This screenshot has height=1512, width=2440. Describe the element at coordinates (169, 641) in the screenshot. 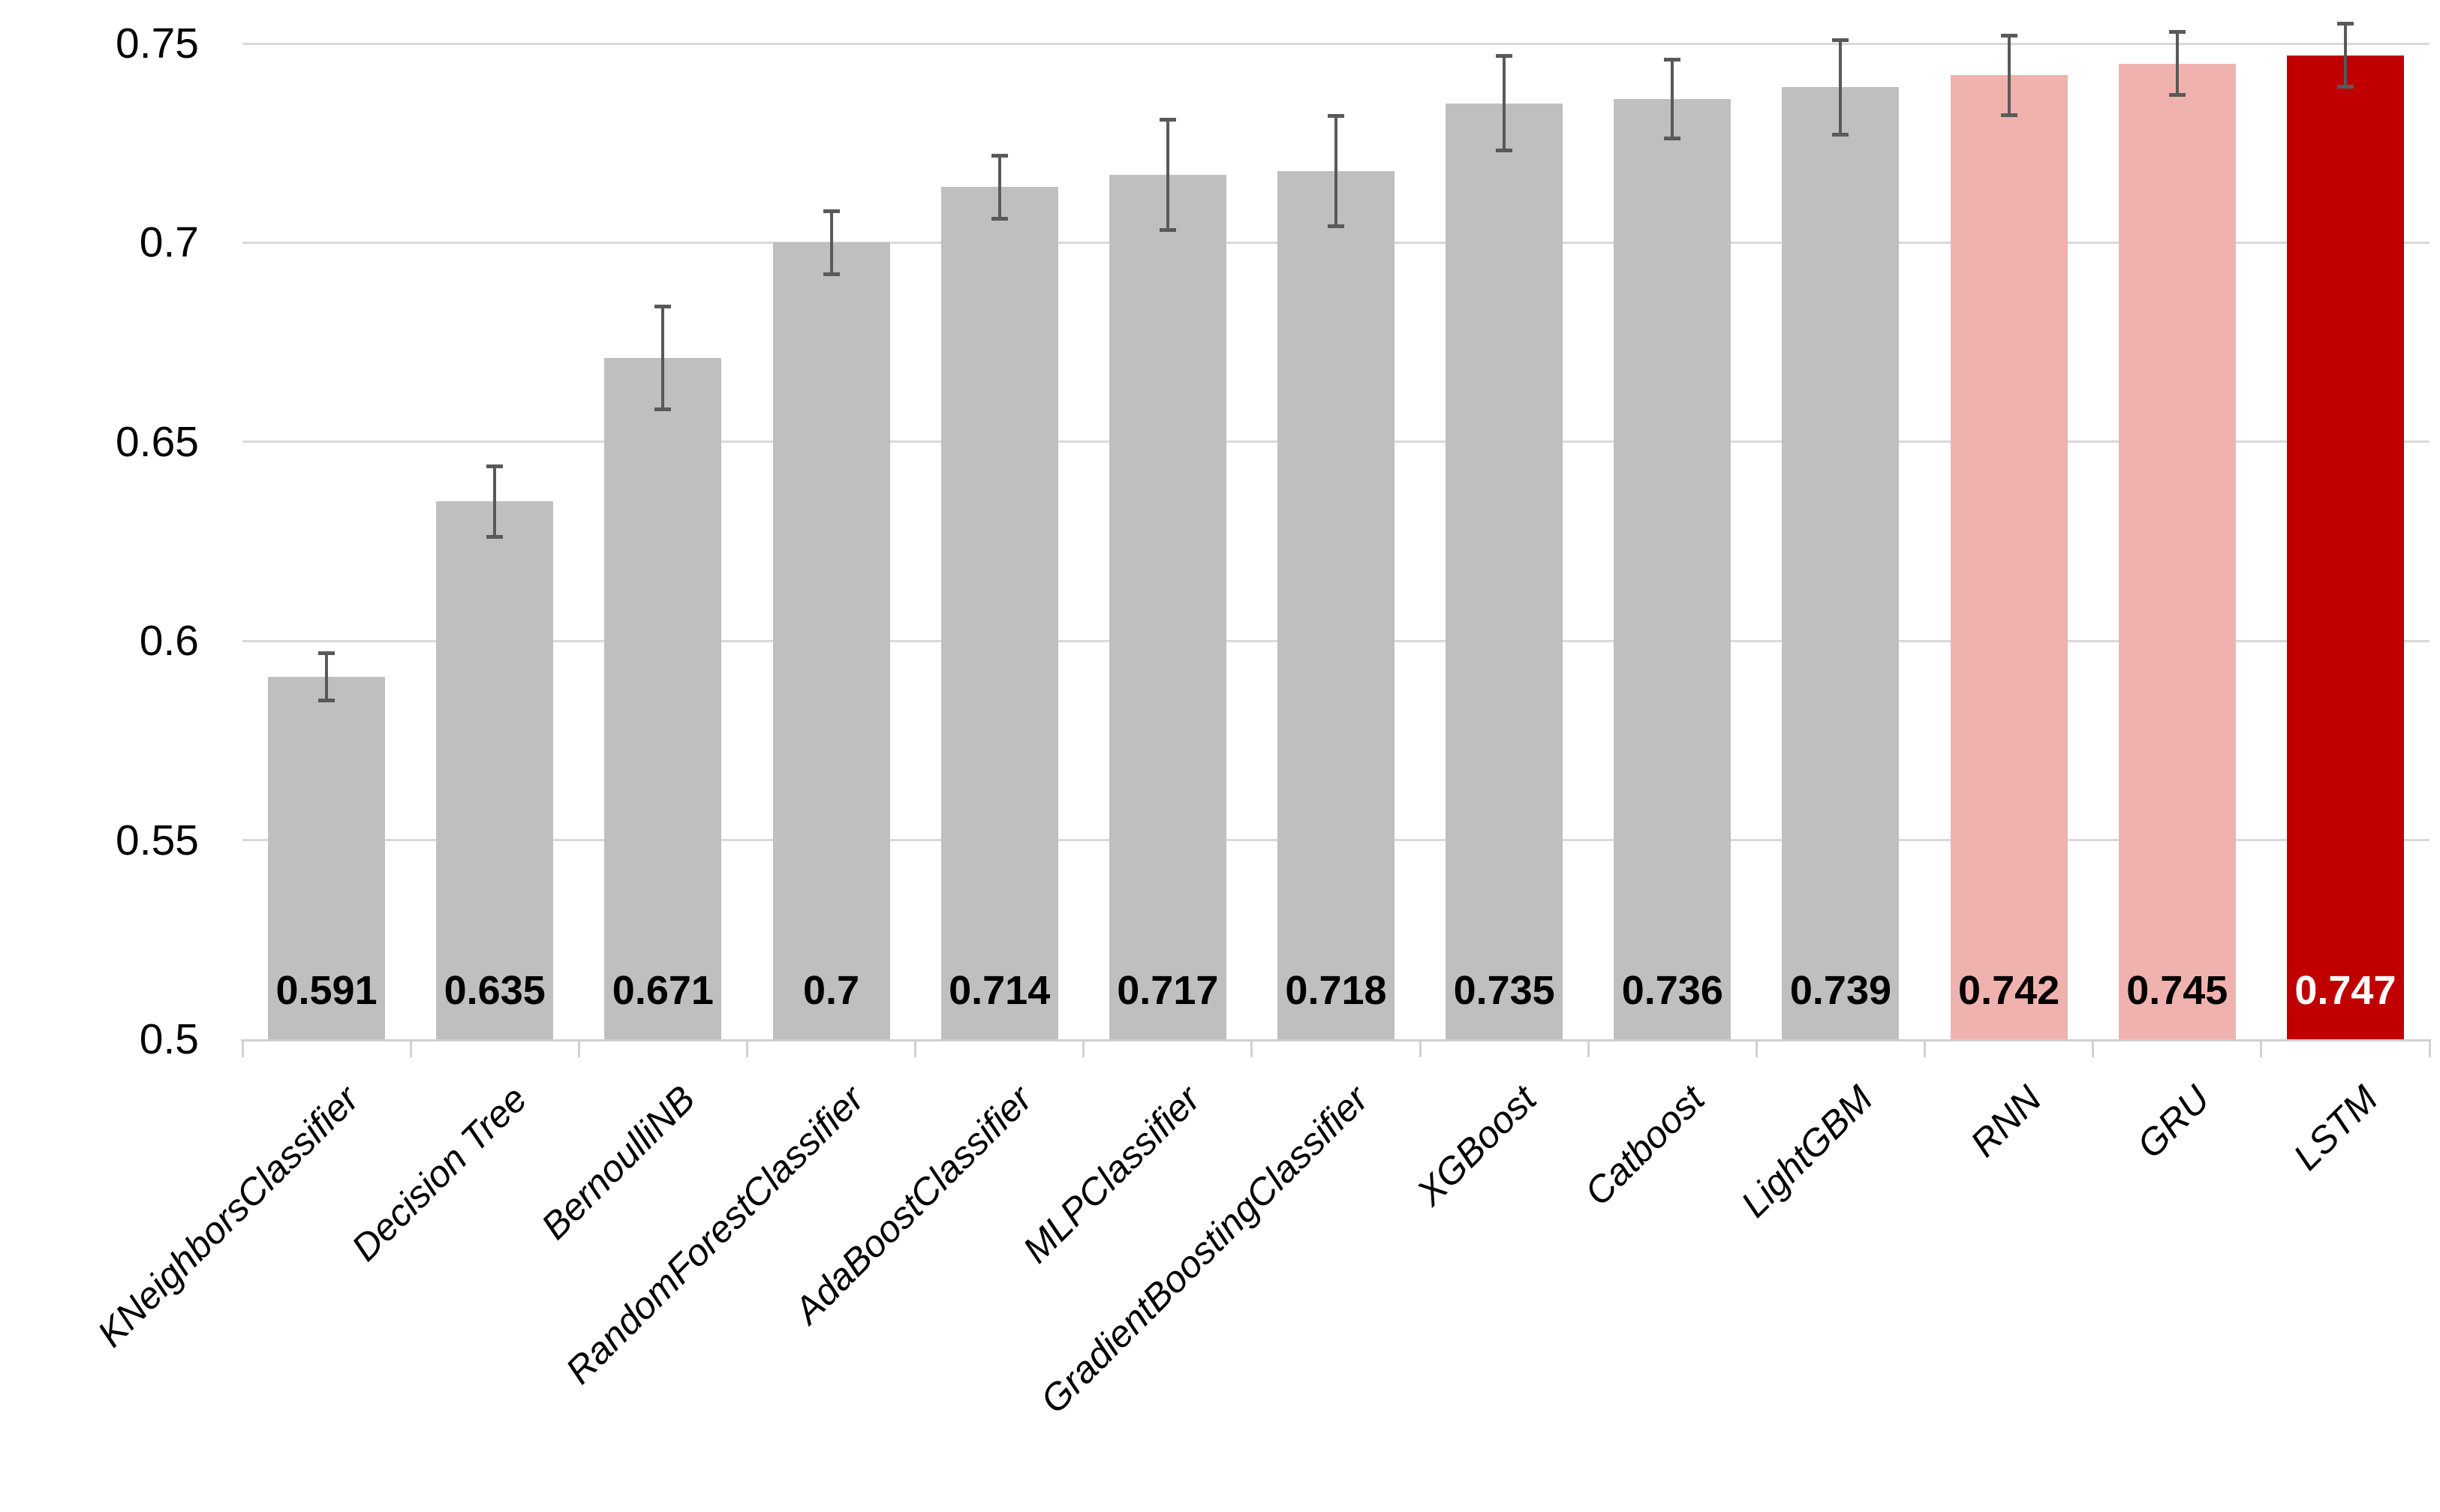

I see `y-axis-tick-label: 0.6` at that location.